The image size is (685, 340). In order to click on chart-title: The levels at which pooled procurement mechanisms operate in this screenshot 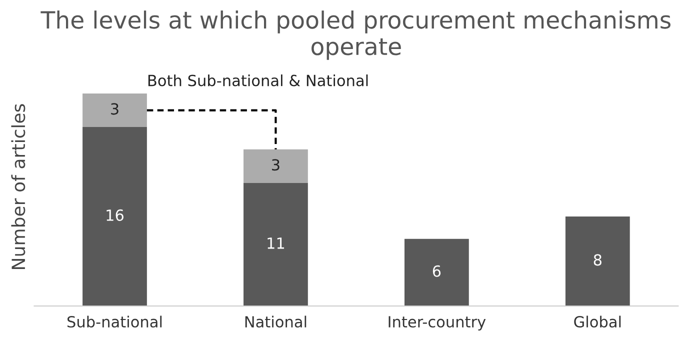, I will do `click(355, 35)`.